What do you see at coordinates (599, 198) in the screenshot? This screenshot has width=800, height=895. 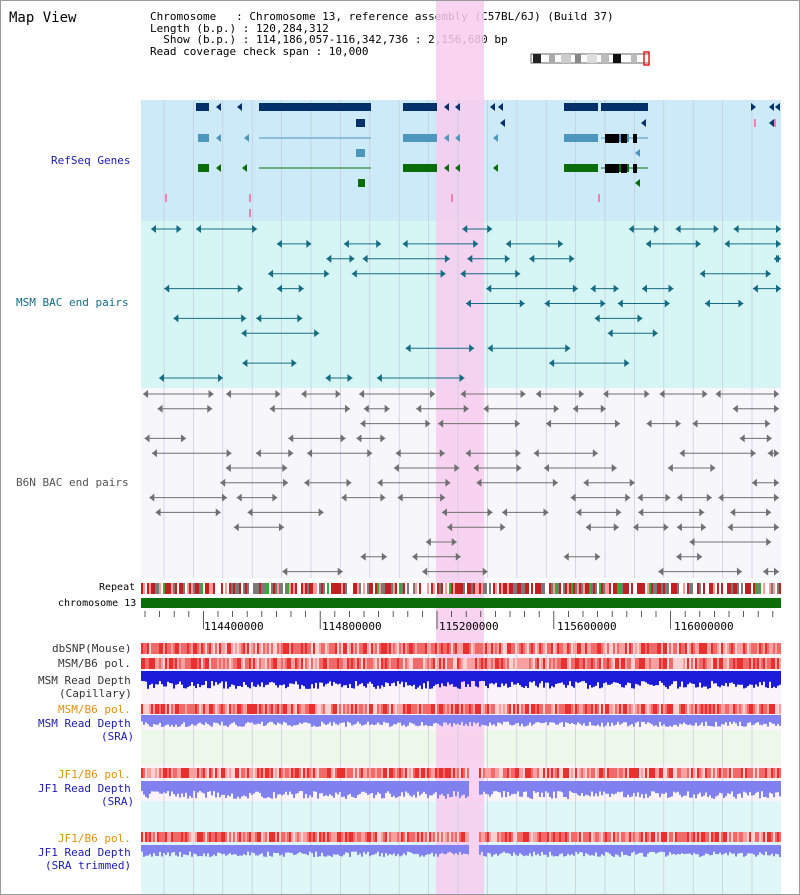 I see `gene-marker` at bounding box center [599, 198].